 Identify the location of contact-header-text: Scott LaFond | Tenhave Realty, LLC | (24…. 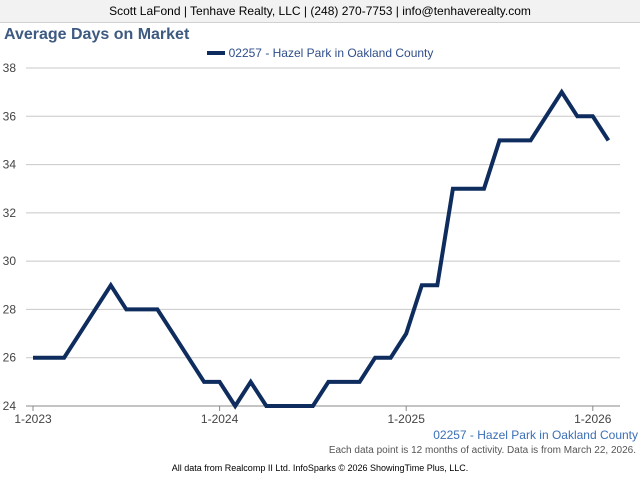
(320, 11).